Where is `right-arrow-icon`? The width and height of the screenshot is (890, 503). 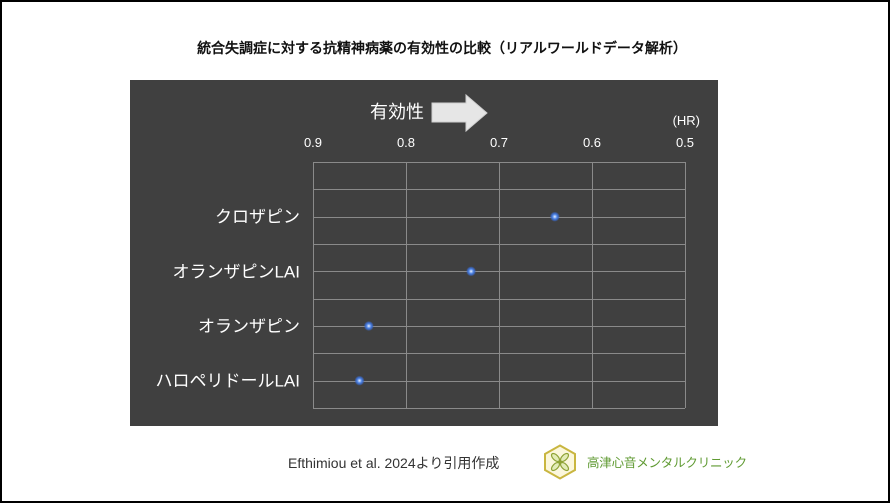 right-arrow-icon is located at coordinates (459, 113).